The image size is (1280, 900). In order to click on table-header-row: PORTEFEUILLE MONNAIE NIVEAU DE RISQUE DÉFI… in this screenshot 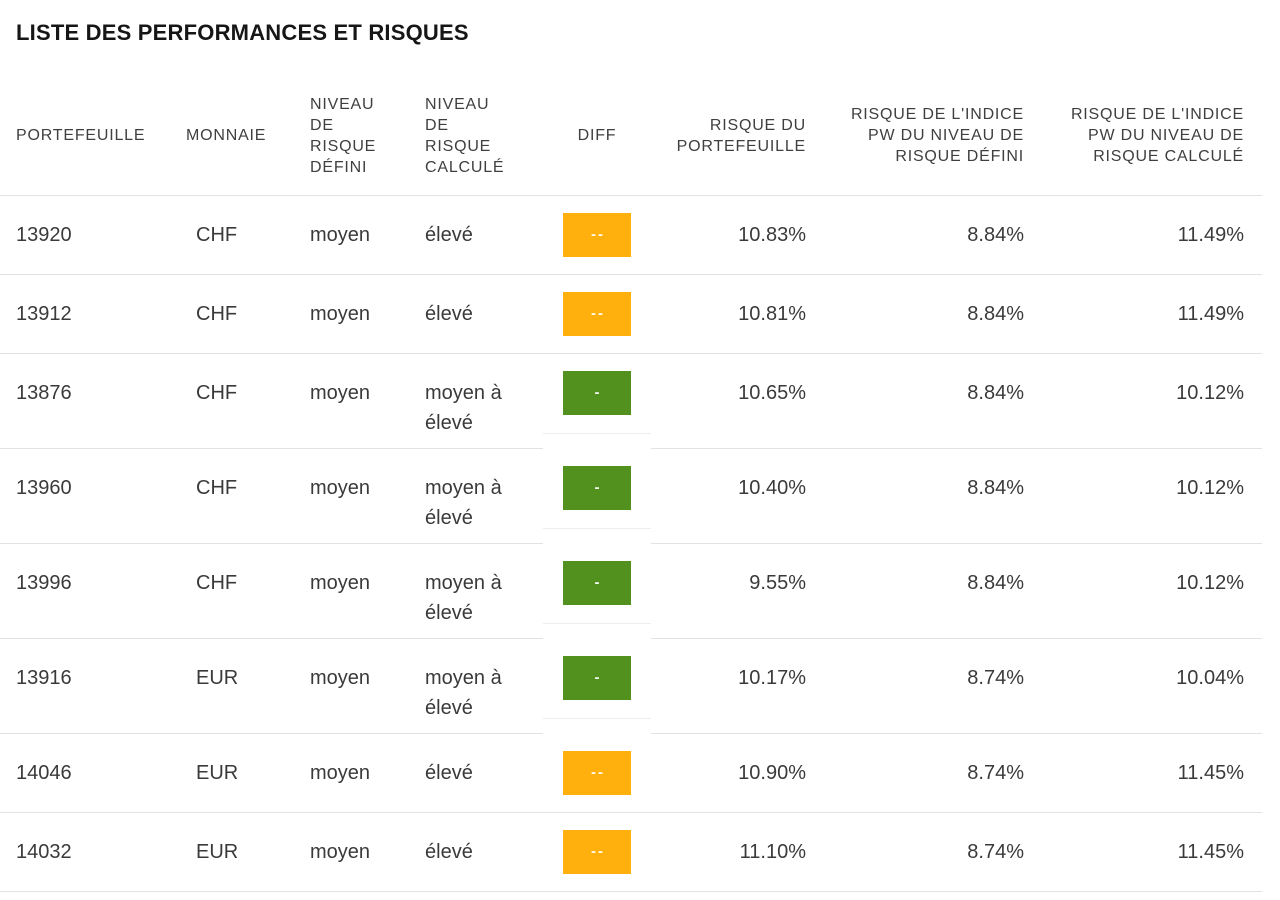, I will do `click(631, 136)`.